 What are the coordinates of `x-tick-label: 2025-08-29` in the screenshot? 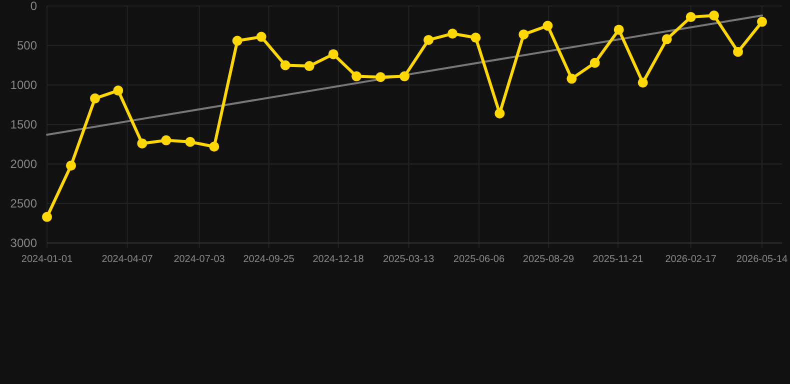 It's located at (548, 259).